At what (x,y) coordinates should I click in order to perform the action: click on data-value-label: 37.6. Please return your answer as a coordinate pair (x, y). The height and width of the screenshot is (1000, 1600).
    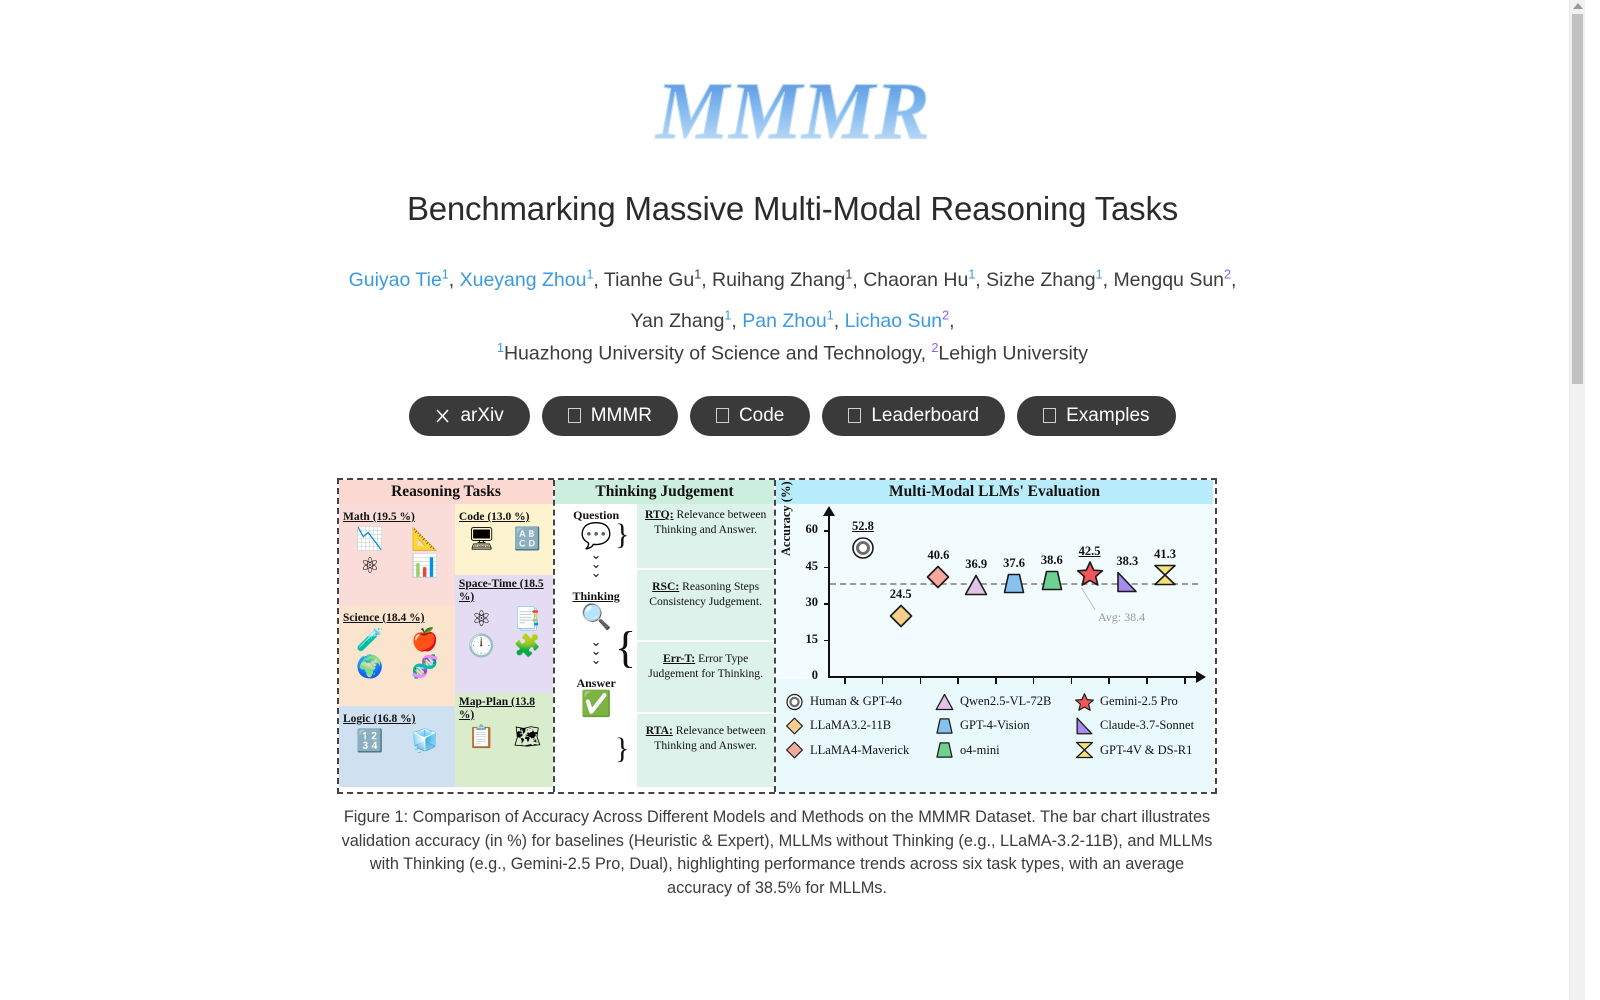
    Looking at the image, I should click on (1014, 562).